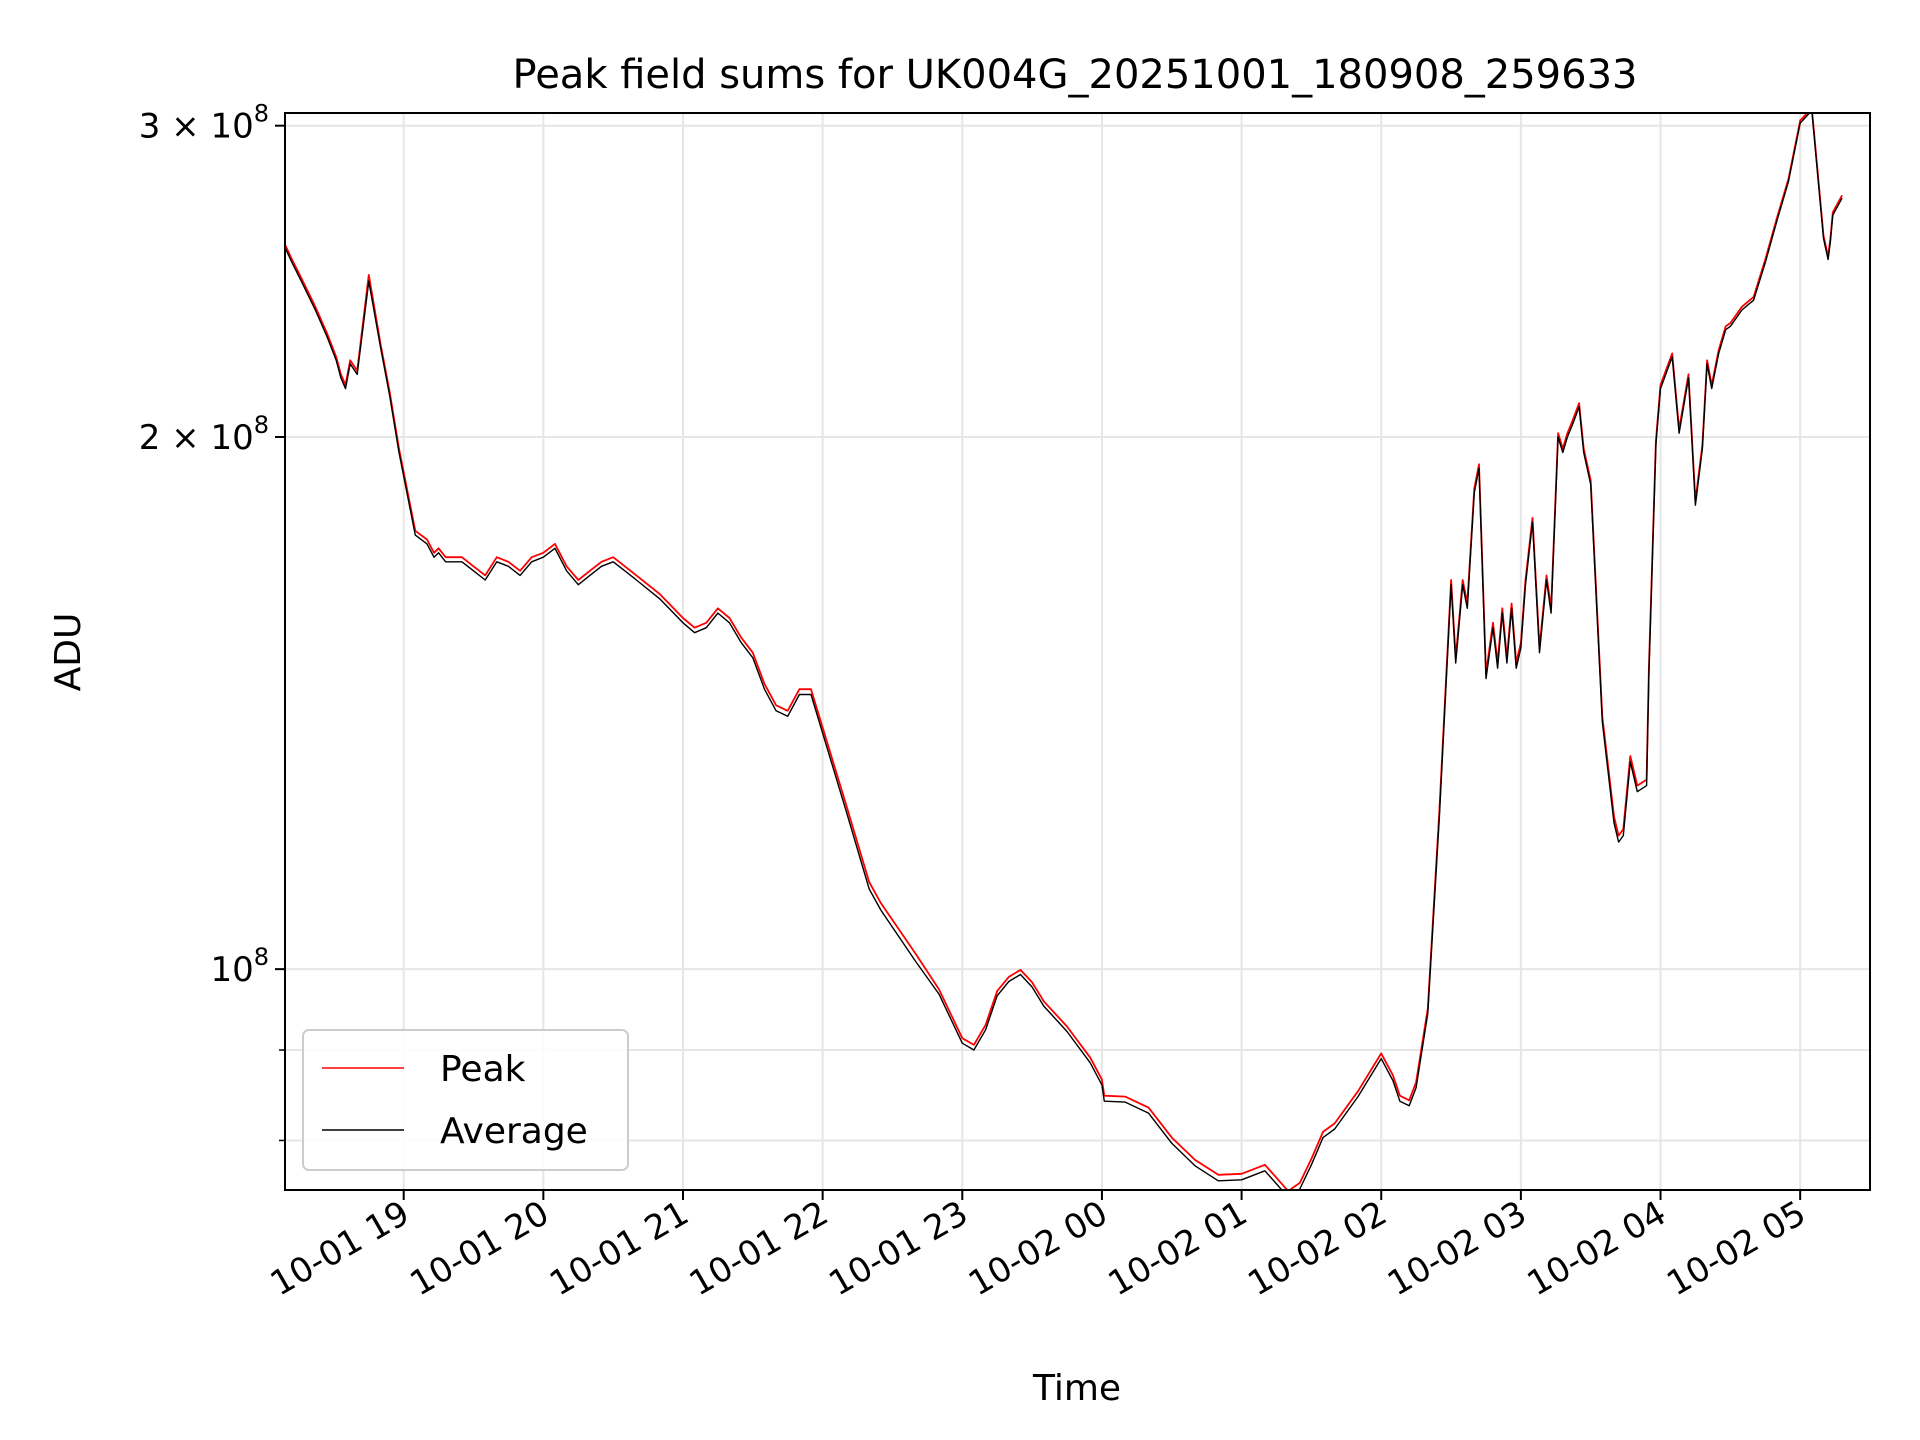 This screenshot has width=1920, height=1440. What do you see at coordinates (483, 1069) in the screenshot?
I see `legend-label-peak: Peak` at bounding box center [483, 1069].